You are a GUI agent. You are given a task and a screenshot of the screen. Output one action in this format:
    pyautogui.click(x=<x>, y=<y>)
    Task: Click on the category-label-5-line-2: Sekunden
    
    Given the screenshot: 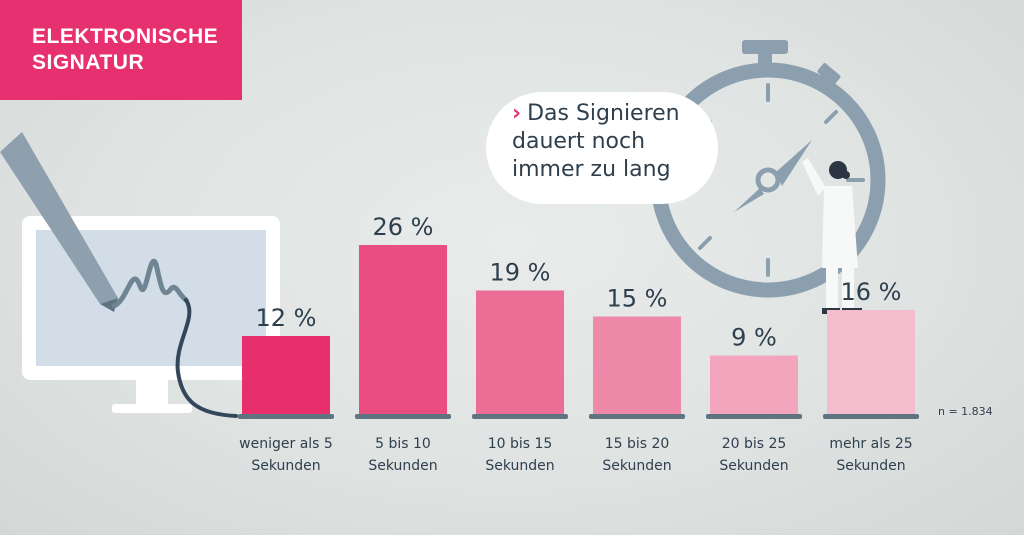 What is the action you would take?
    pyautogui.click(x=753, y=466)
    